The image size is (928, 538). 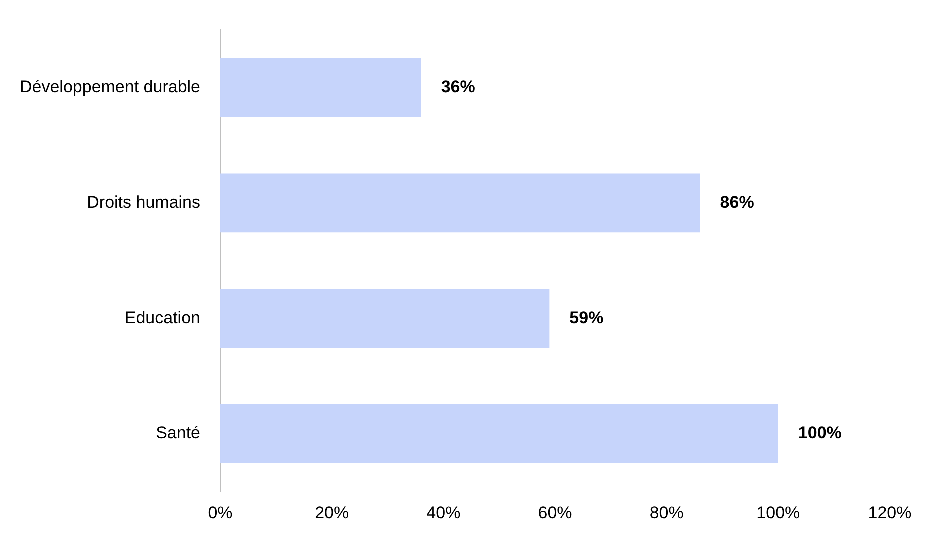 What do you see at coordinates (737, 202) in the screenshot?
I see `data-label: 86%` at bounding box center [737, 202].